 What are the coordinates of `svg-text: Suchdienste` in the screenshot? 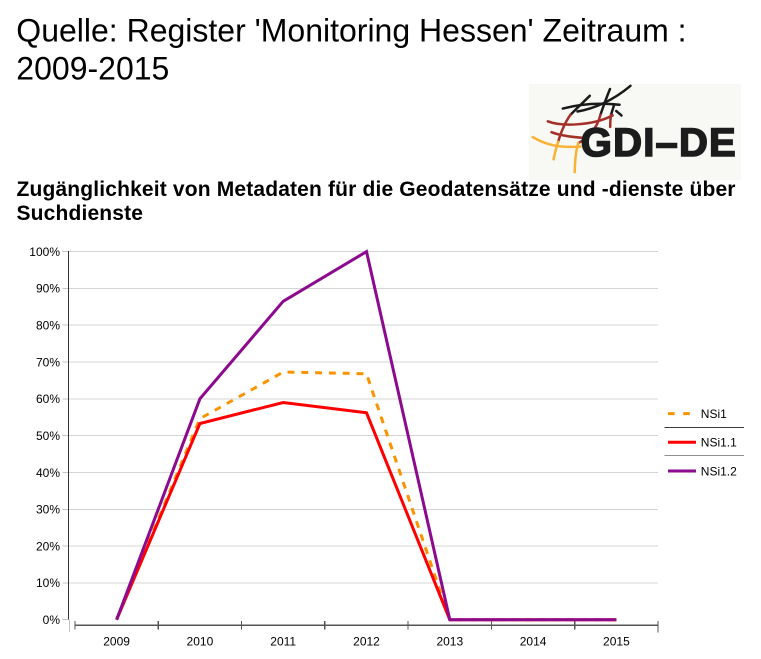 It's located at (80, 213).